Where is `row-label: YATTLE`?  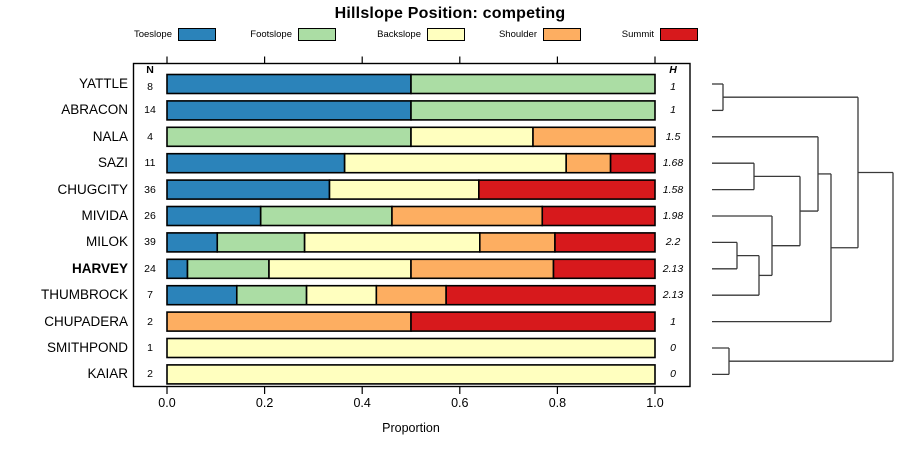 row-label: YATTLE is located at coordinates (103, 83).